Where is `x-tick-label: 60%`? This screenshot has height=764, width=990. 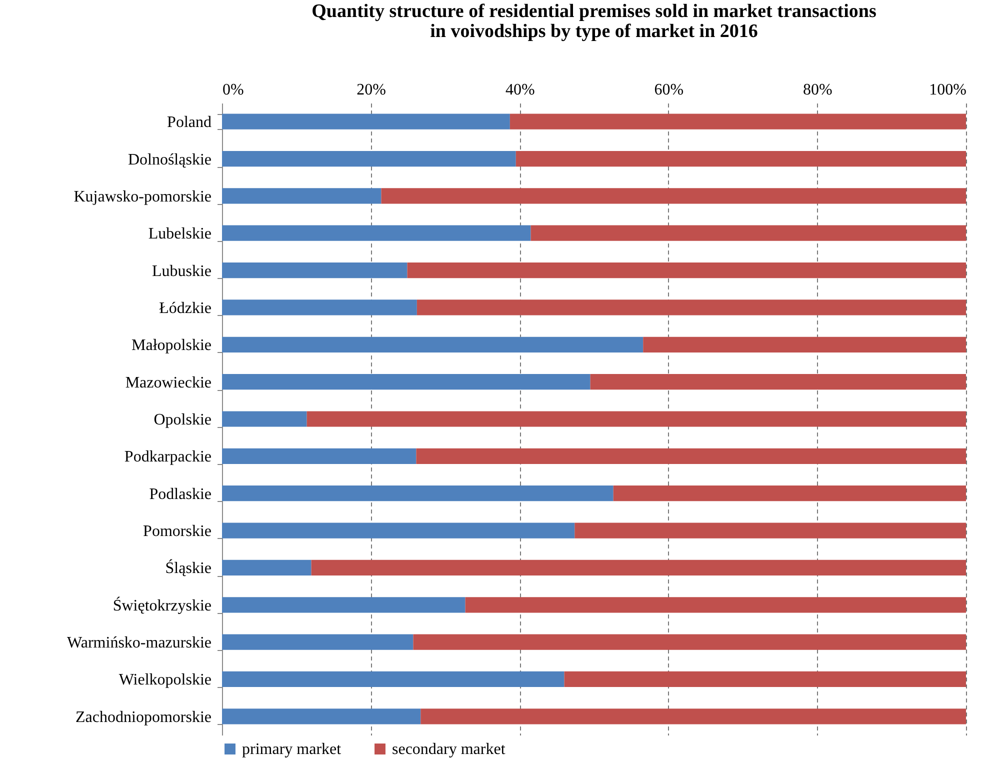 x-tick-label: 60% is located at coordinates (669, 90).